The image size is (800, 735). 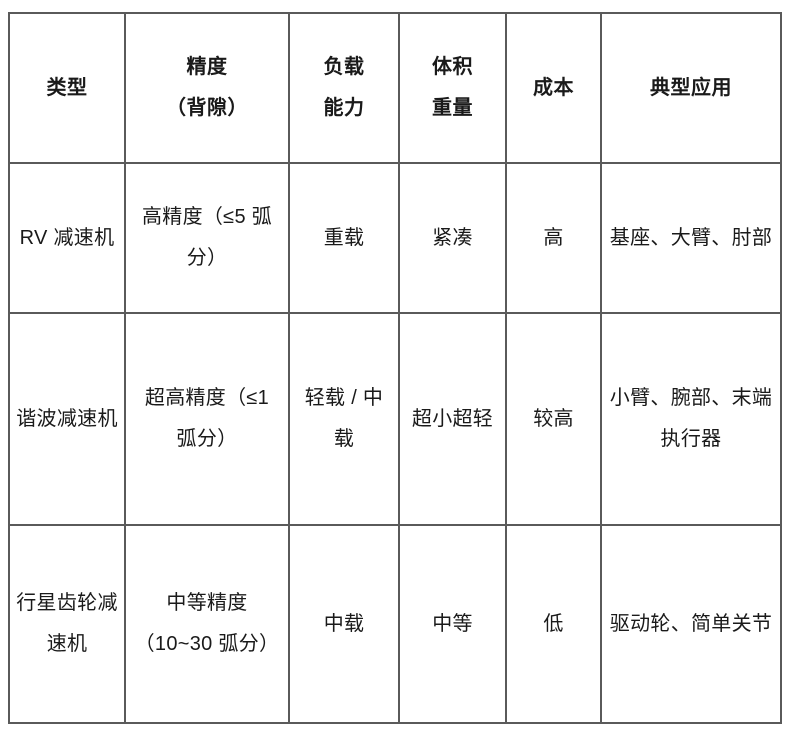 What do you see at coordinates (344, 88) in the screenshot?
I see `column-header-load: 负载 能力` at bounding box center [344, 88].